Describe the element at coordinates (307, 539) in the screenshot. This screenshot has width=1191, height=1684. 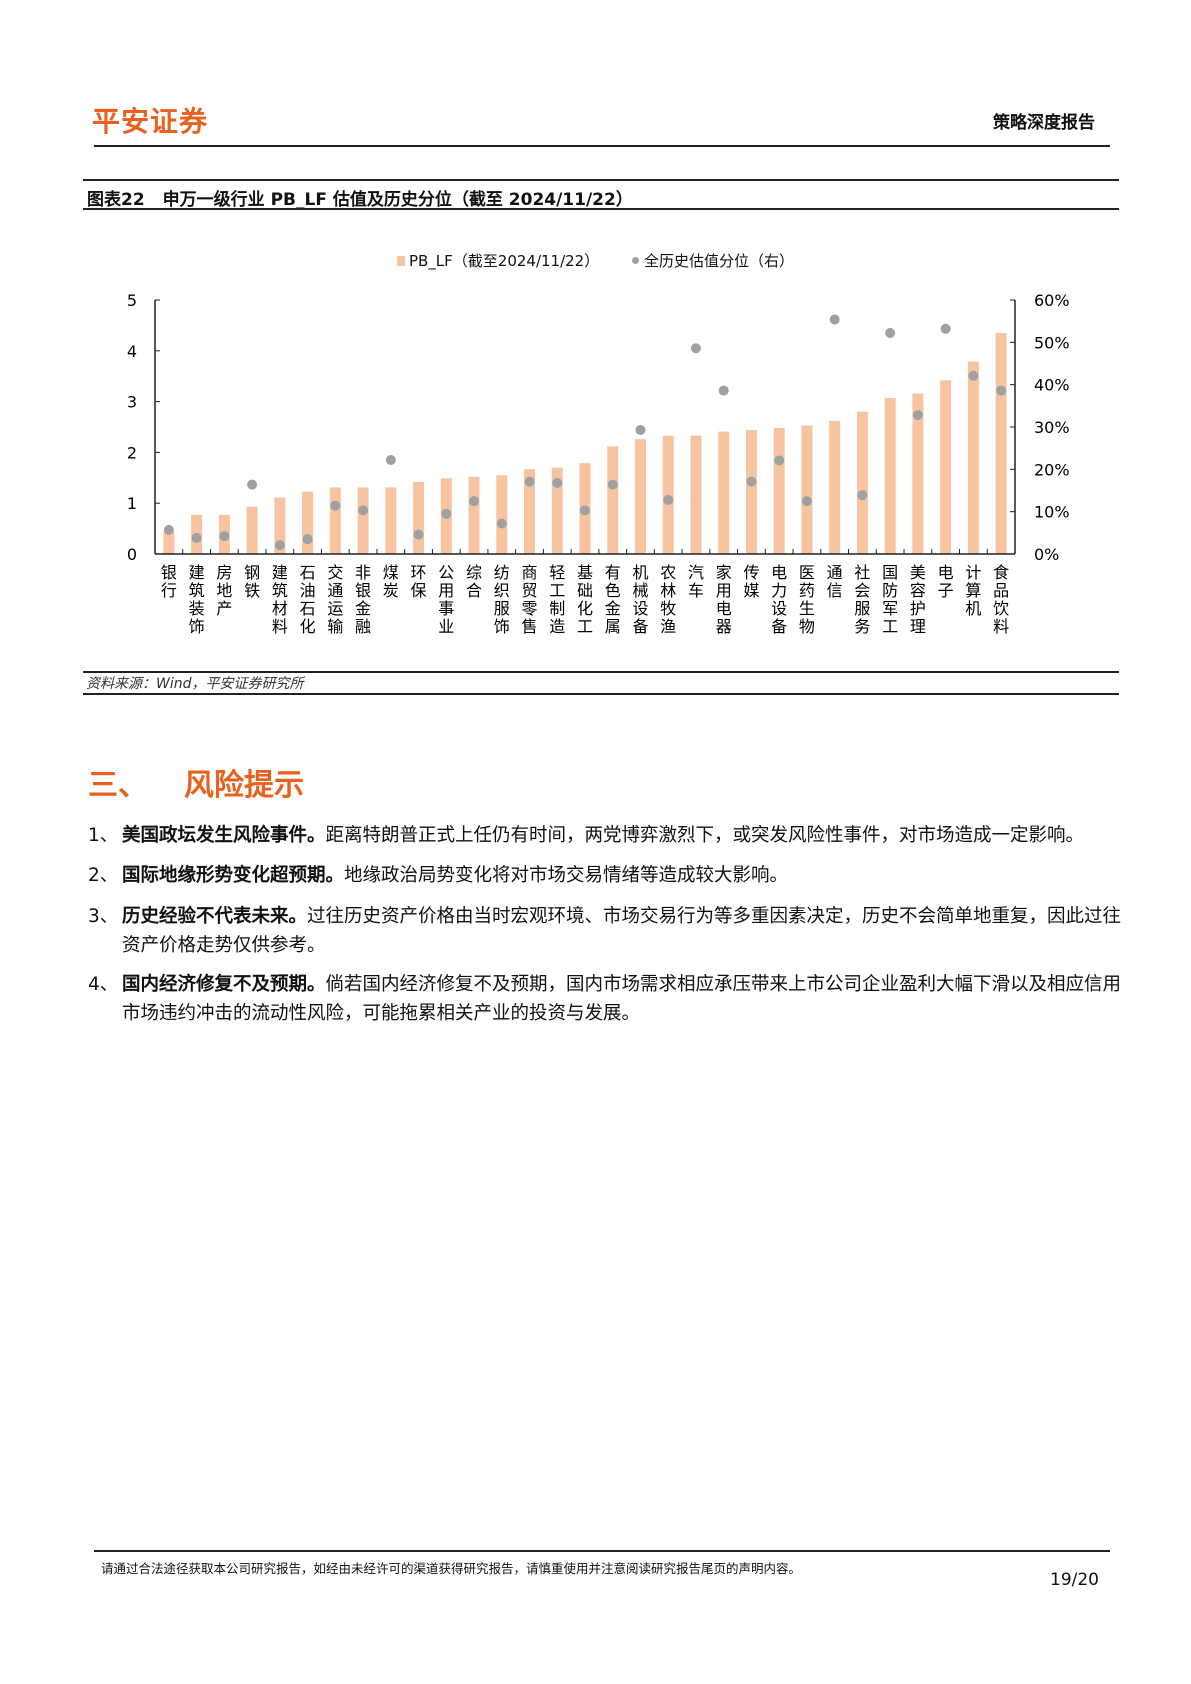
I see `dot-石油石化` at that location.